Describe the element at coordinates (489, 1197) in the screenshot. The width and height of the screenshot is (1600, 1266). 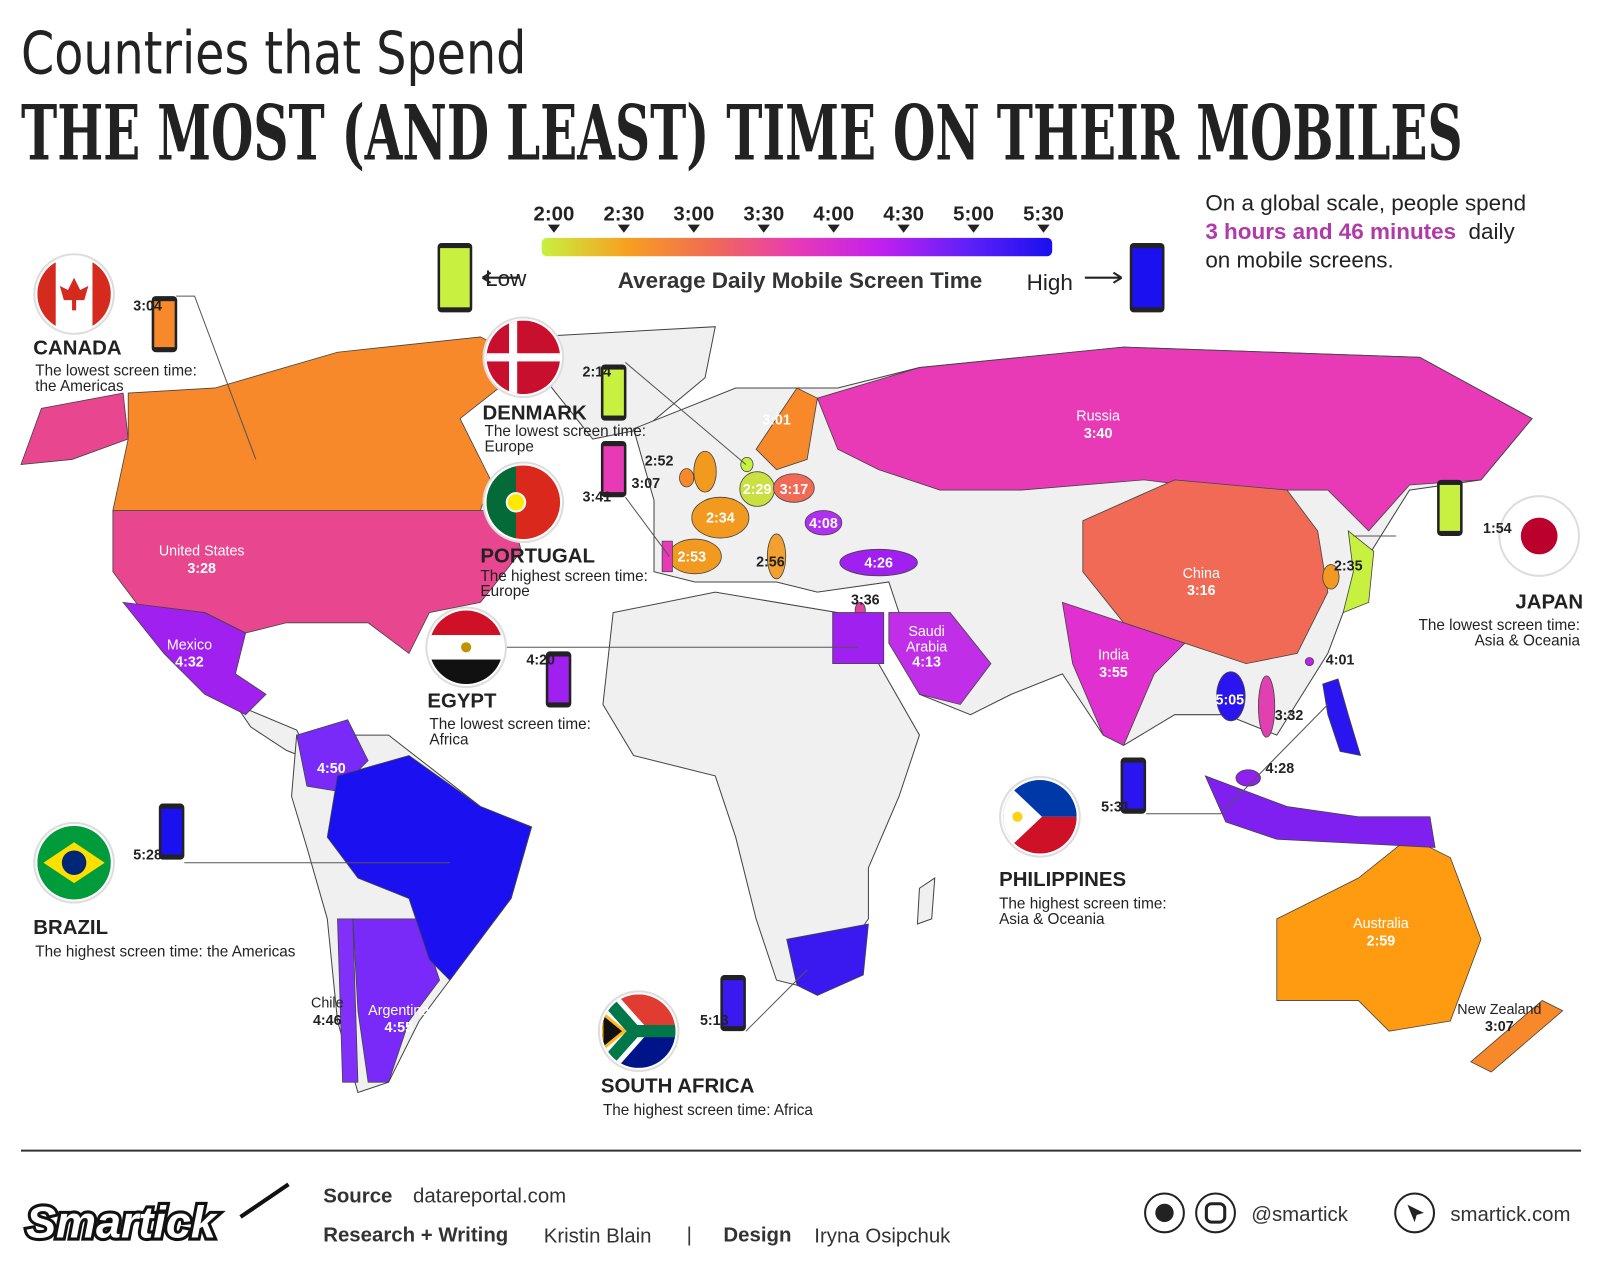
I see `source: datareportal.com` at that location.